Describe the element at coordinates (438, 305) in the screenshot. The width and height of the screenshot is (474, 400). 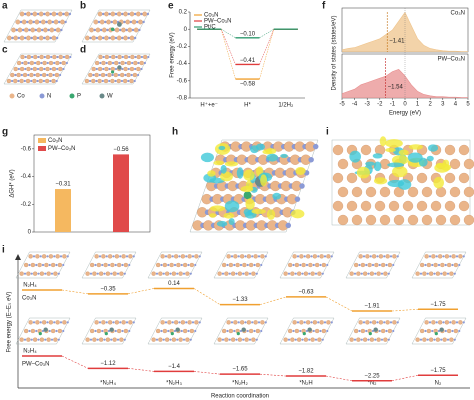
I see `value-label: −1.75` at that location.